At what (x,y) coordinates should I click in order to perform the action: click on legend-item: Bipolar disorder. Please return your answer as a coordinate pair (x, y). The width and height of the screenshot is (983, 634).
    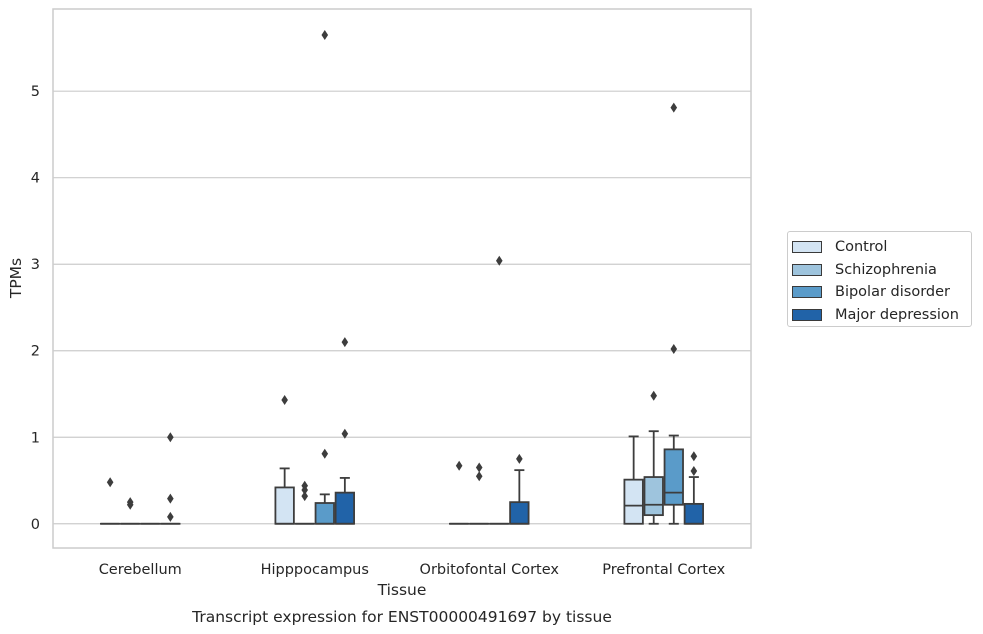
    Looking at the image, I should click on (881, 292).